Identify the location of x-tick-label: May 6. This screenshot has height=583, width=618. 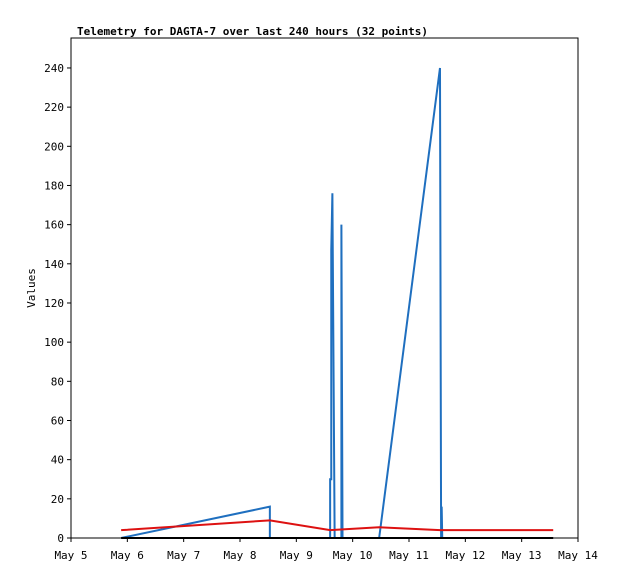
(127, 555).